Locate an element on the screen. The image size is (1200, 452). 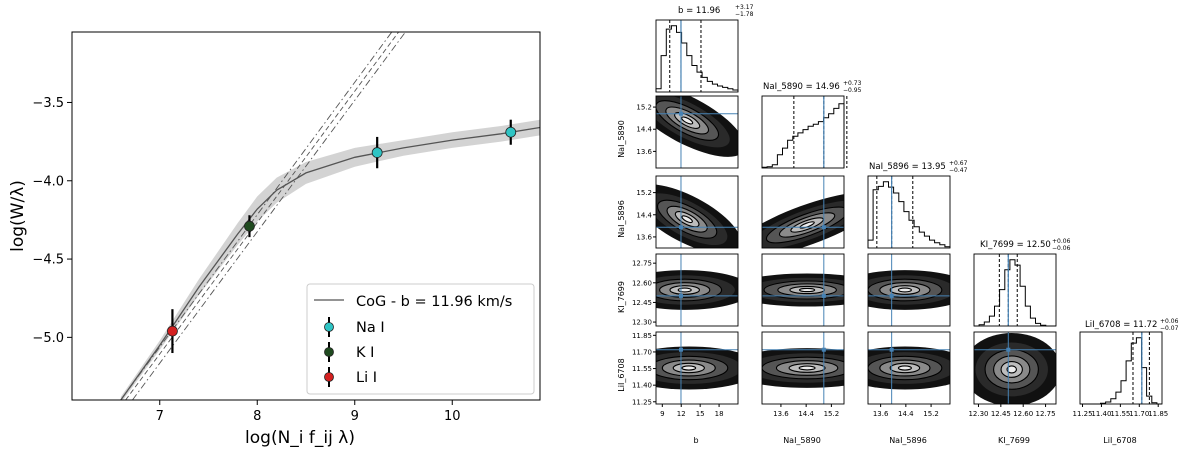
legend-label-cog: CoG - b = 11.96 km/s is located at coordinates (434, 302).